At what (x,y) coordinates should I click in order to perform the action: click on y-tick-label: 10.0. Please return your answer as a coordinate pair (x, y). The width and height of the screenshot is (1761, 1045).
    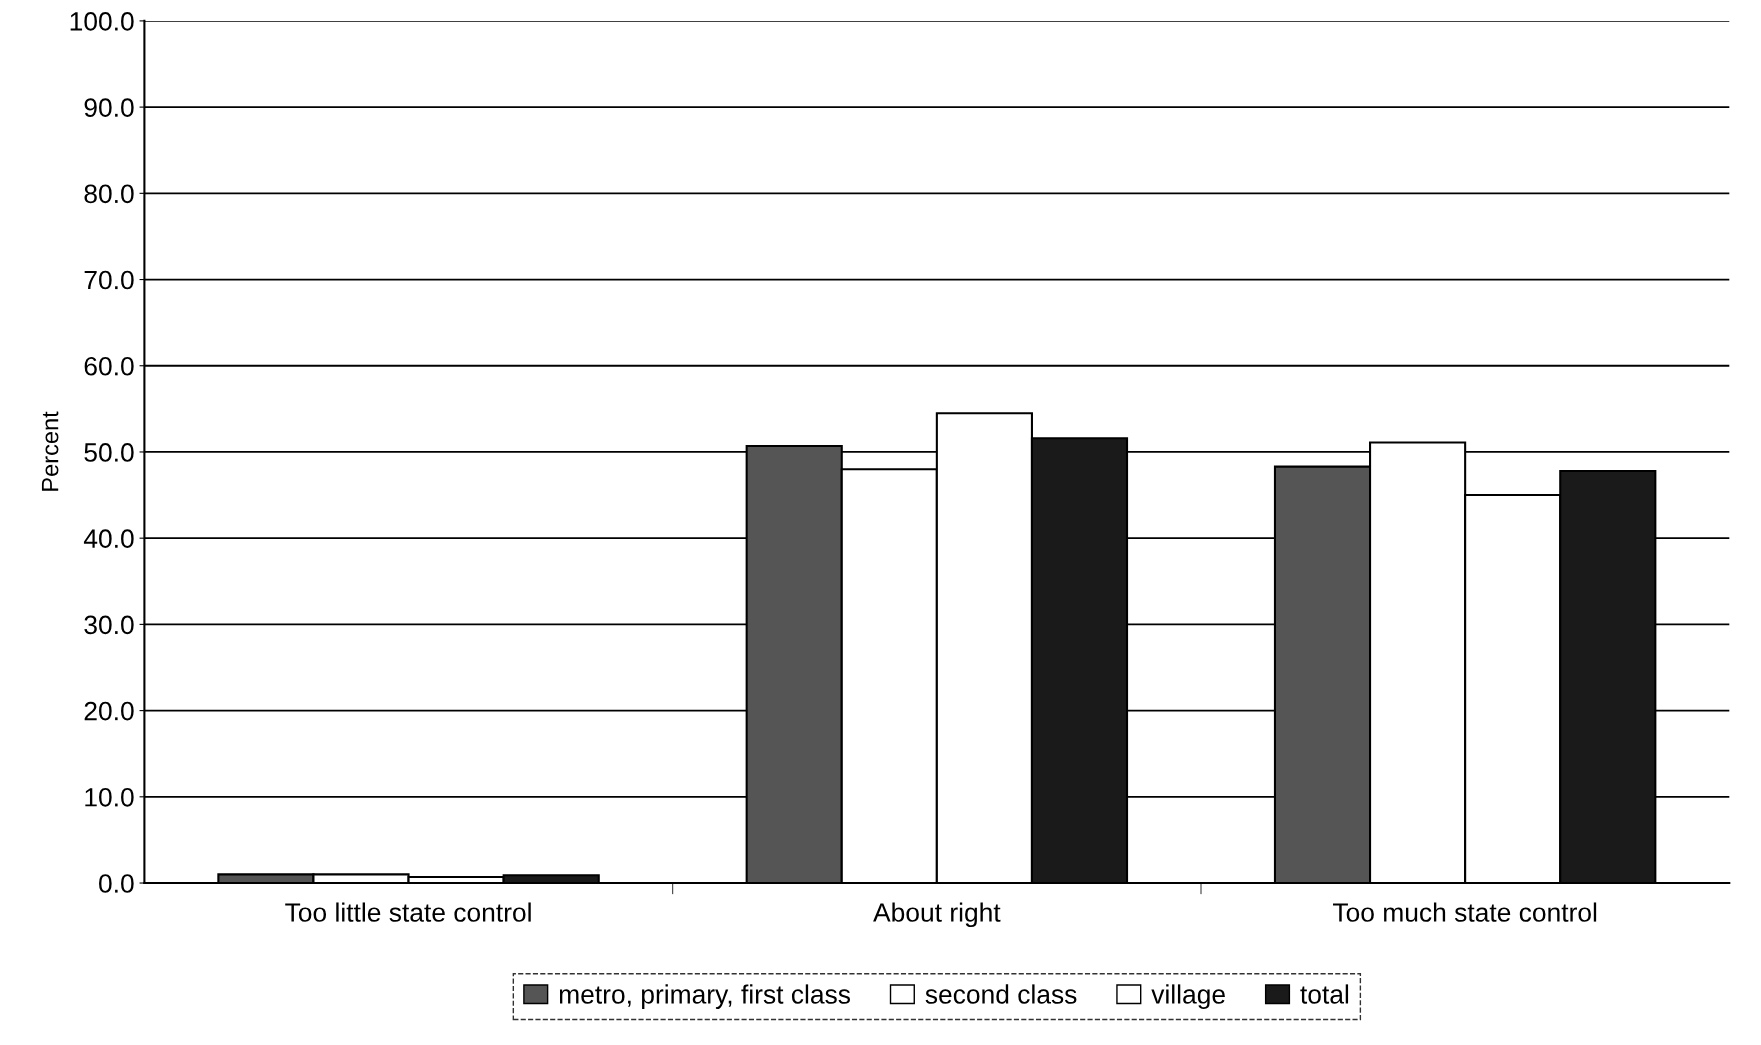
    Looking at the image, I should click on (109, 797).